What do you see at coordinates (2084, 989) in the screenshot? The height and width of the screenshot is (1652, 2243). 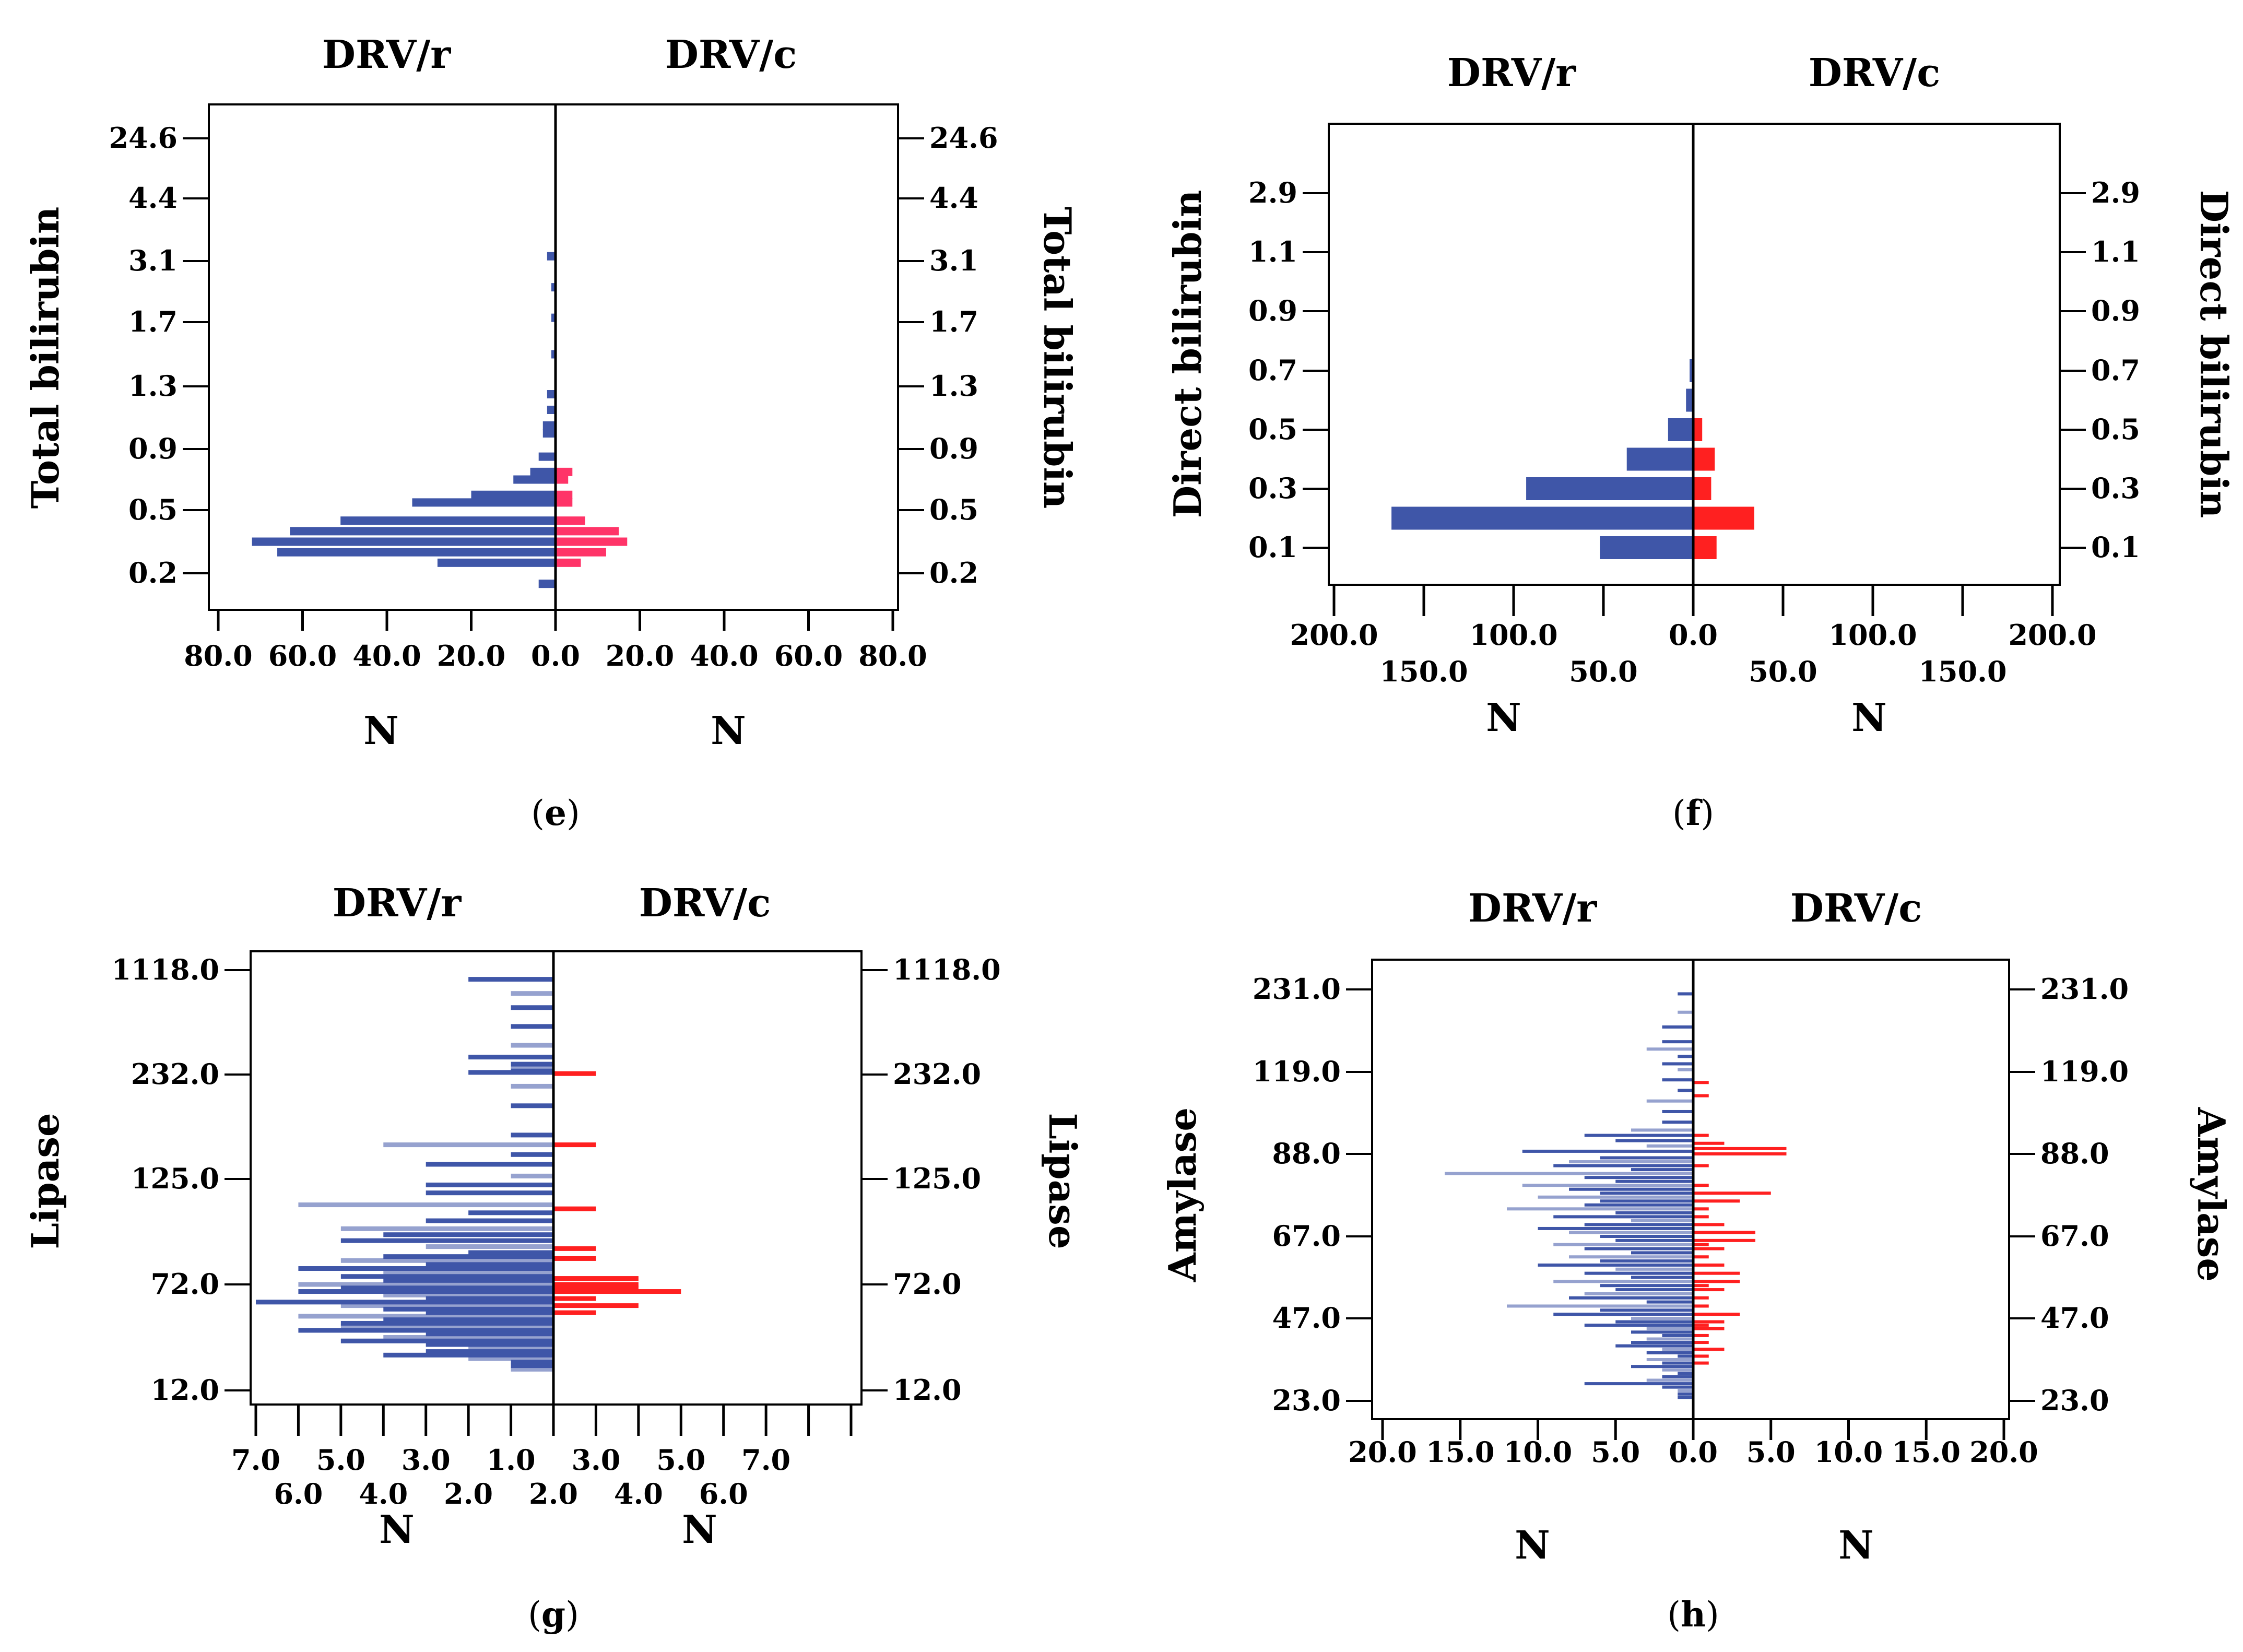 I see `y-tick-label-right: 231.0` at bounding box center [2084, 989].